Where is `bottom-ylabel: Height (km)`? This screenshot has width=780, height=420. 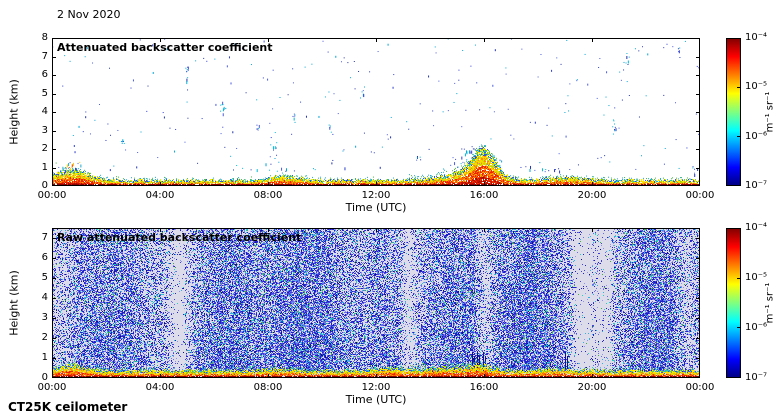
bottom-ylabel: Height (km) is located at coordinates (14, 303).